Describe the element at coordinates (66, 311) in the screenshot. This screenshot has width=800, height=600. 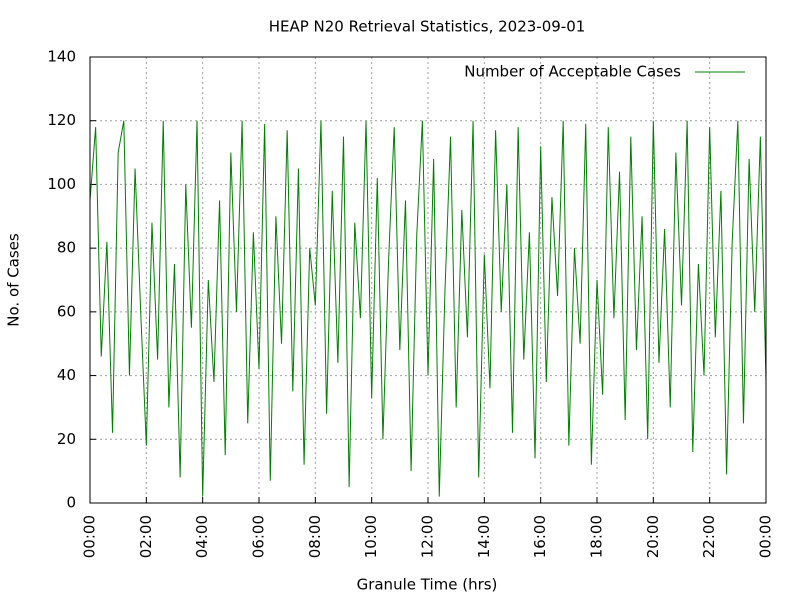
I see `y-tick-label: 60` at that location.